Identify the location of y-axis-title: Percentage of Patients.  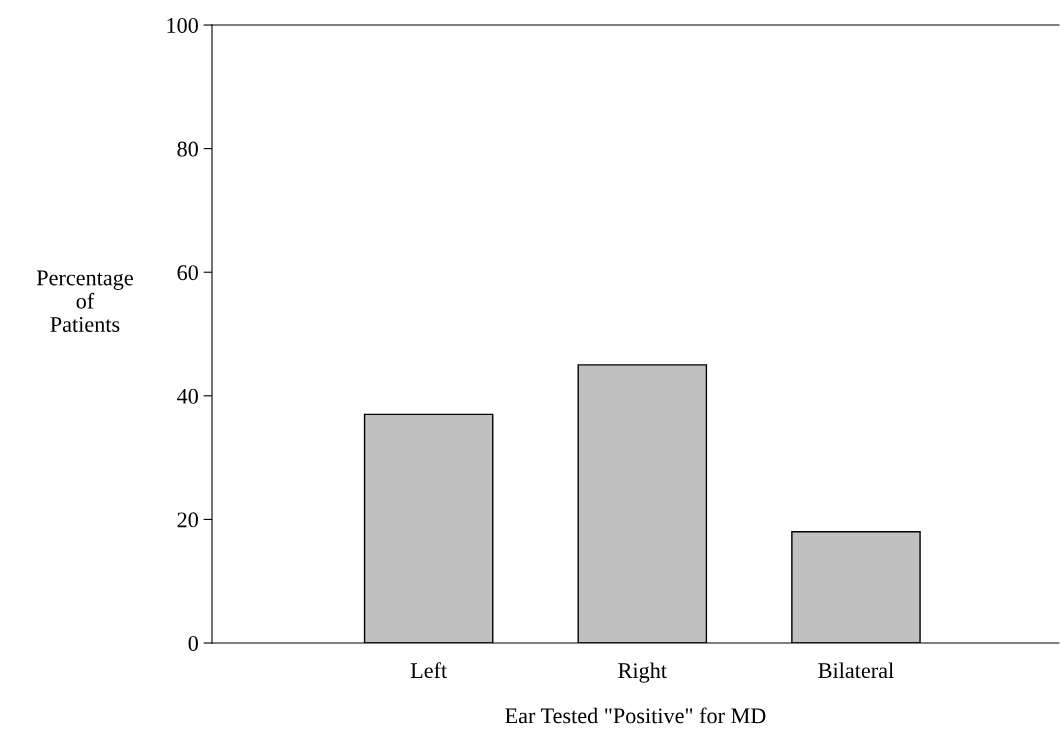
(84, 301).